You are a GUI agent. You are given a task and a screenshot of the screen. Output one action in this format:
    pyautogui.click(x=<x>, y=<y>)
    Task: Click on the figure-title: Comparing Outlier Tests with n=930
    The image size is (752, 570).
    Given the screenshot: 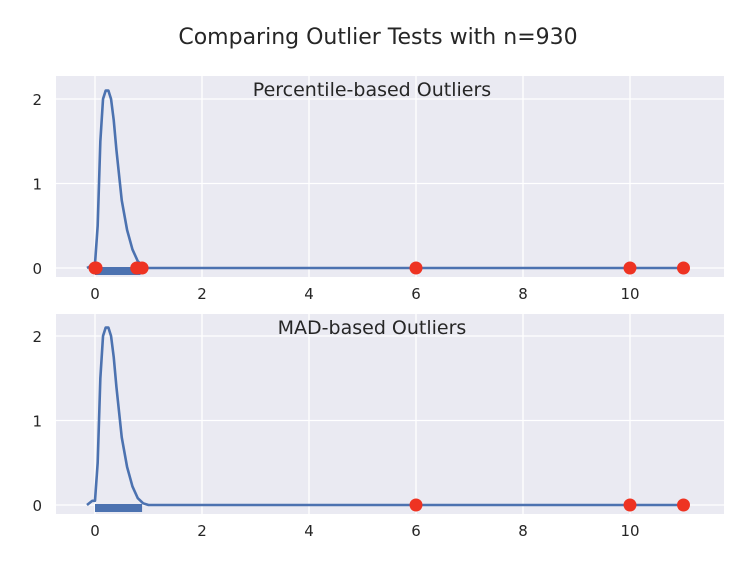 What is the action you would take?
    pyautogui.click(x=377, y=37)
    